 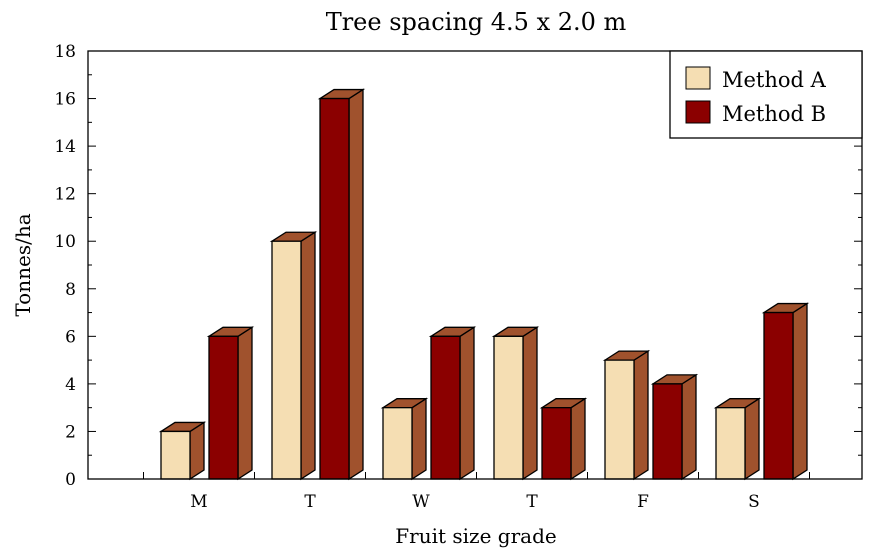 What do you see at coordinates (23, 264) in the screenshot?
I see `y-axis-label: Tonnes/ha` at bounding box center [23, 264].